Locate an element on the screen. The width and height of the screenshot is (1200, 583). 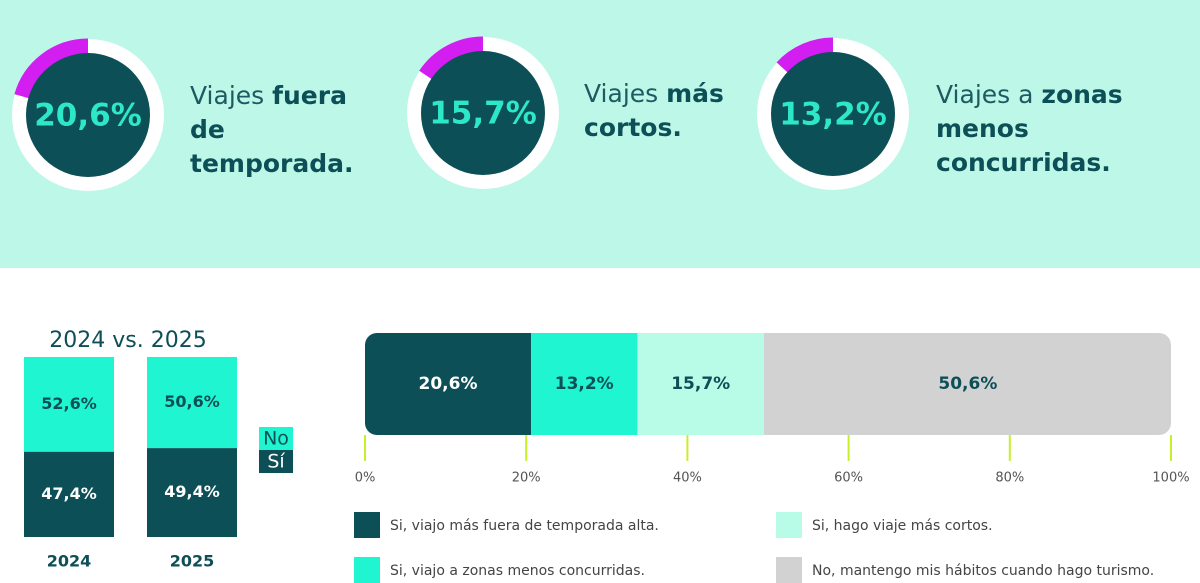
donut-value: 15,7% is located at coordinates (483, 114).